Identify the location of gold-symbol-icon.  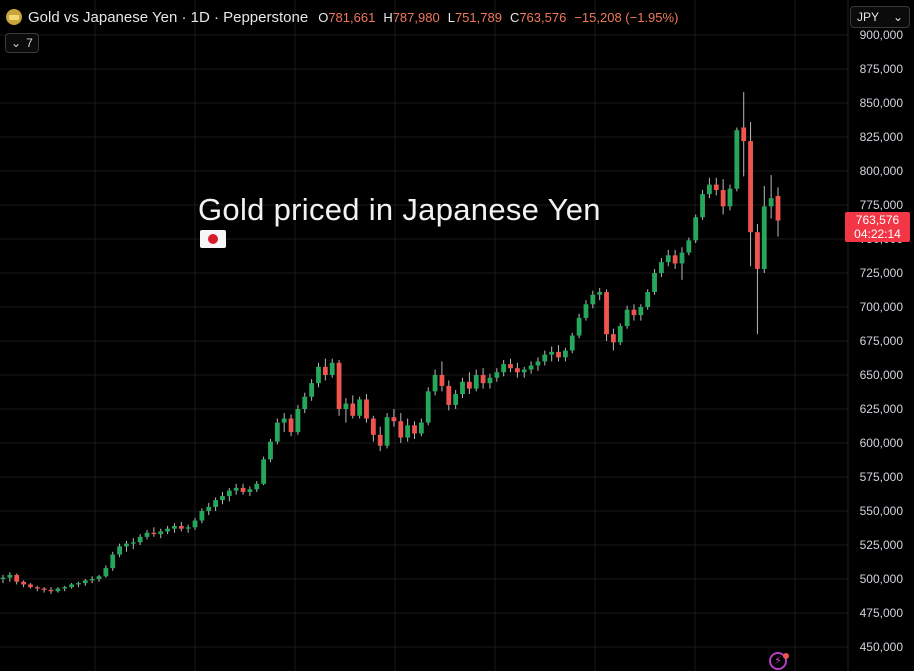
(14, 17).